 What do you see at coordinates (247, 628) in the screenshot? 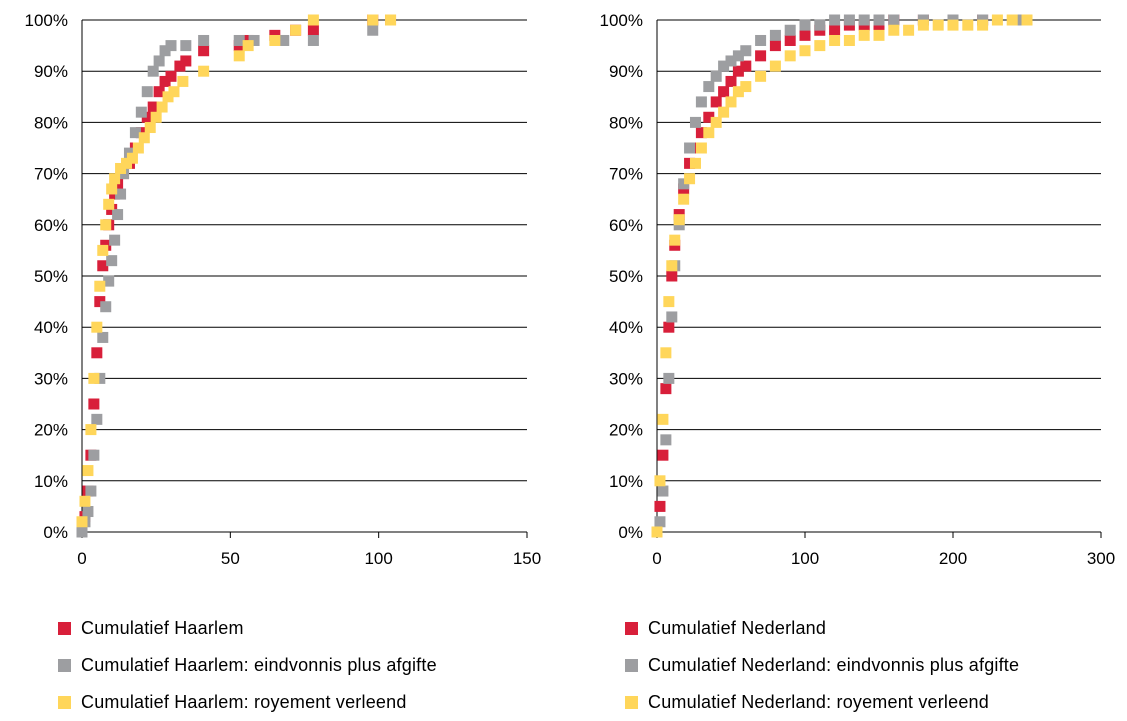
I see `legend-item: Cumulatief Haarlem` at bounding box center [247, 628].